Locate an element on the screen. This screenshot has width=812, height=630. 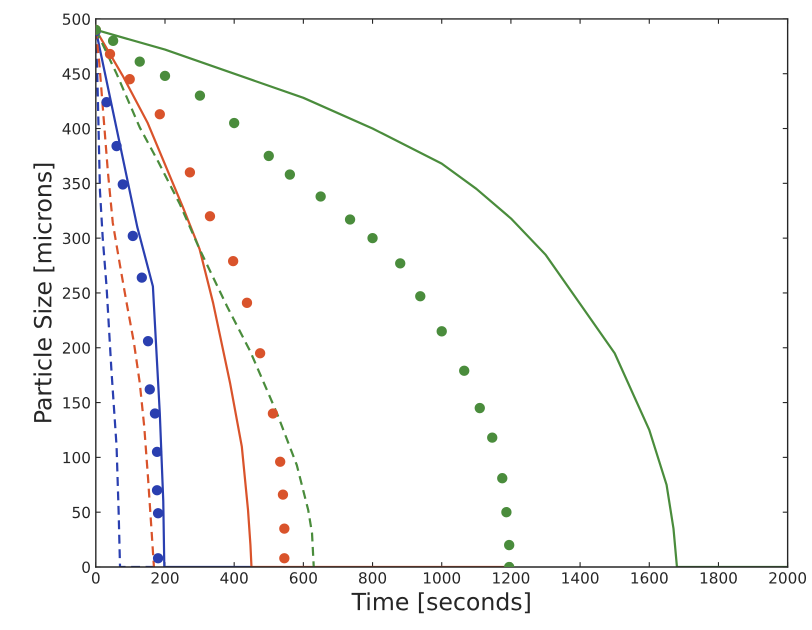
y-tick-label: 350 is located at coordinates (76, 184).